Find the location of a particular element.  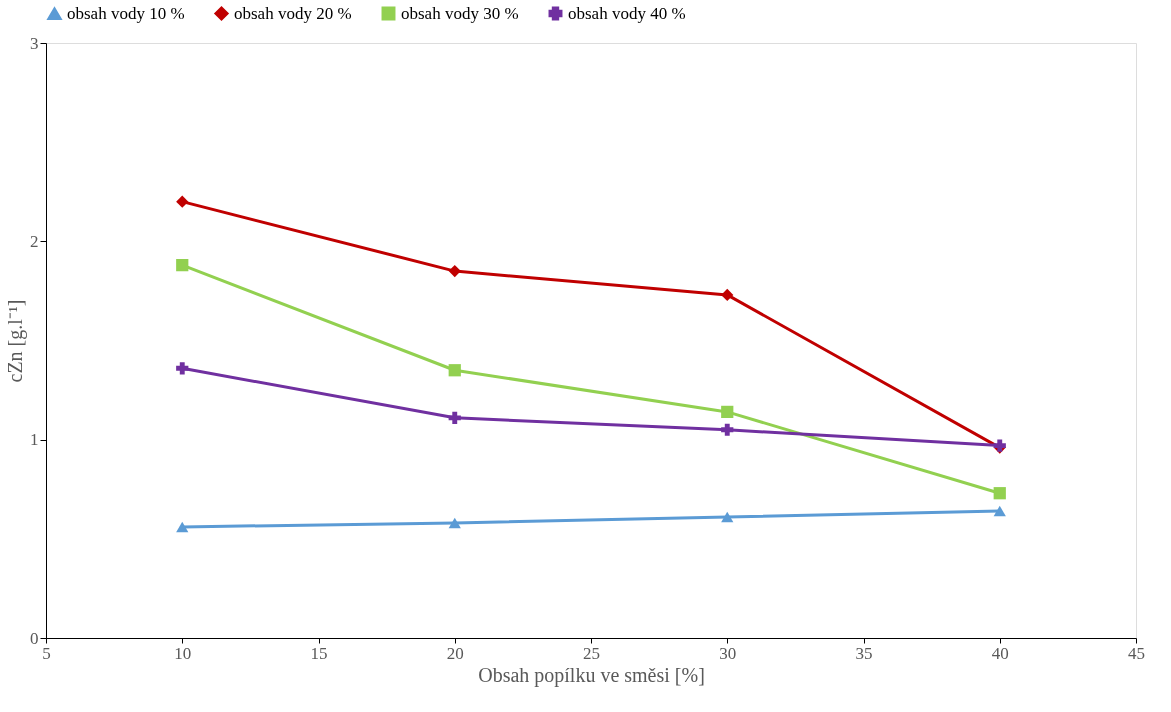

y-tick-label: 0 is located at coordinates (34, 638).